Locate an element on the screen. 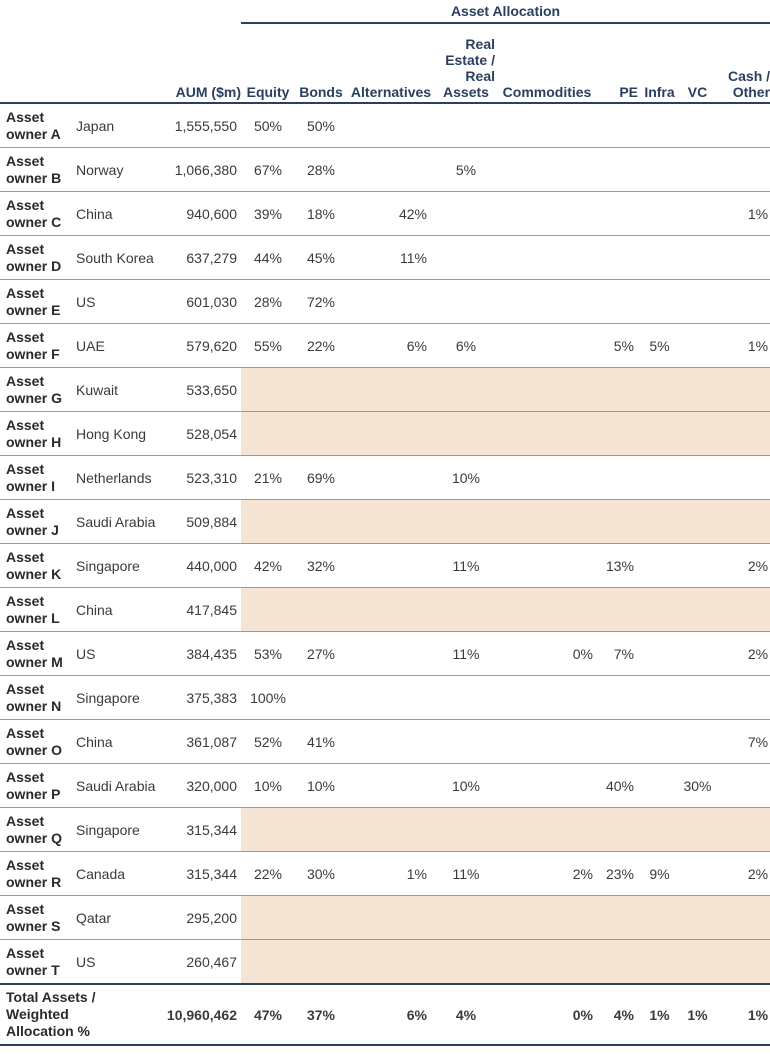 The image size is (770, 1054). real-estate-cell: 5% is located at coordinates (466, 169).